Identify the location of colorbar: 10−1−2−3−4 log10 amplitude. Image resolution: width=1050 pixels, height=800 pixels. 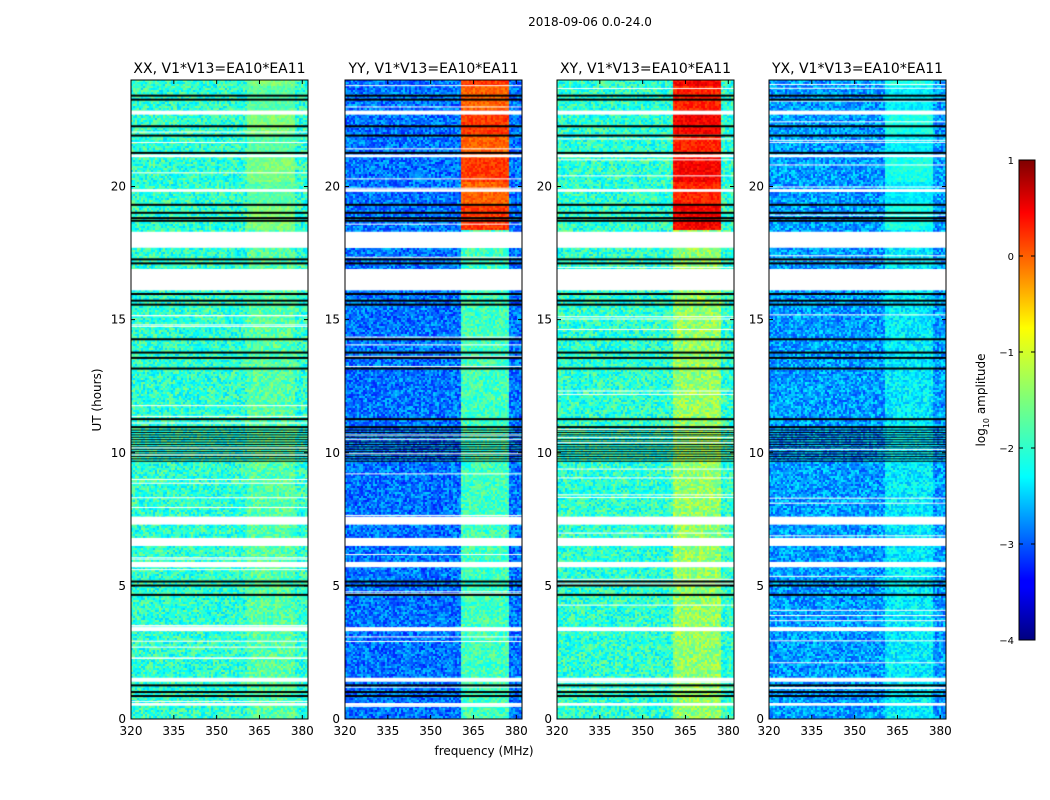
(1005, 401).